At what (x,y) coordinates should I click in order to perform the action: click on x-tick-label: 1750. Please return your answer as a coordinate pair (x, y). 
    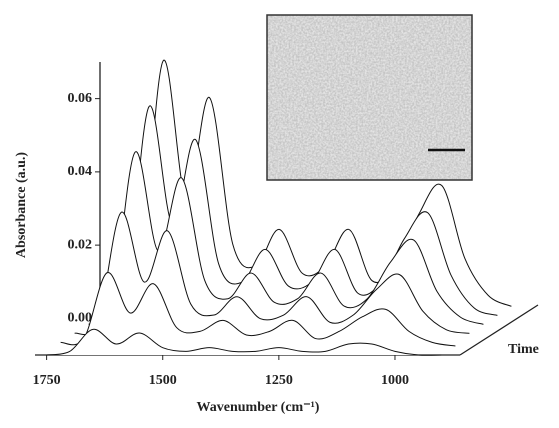
    Looking at the image, I should click on (47, 380).